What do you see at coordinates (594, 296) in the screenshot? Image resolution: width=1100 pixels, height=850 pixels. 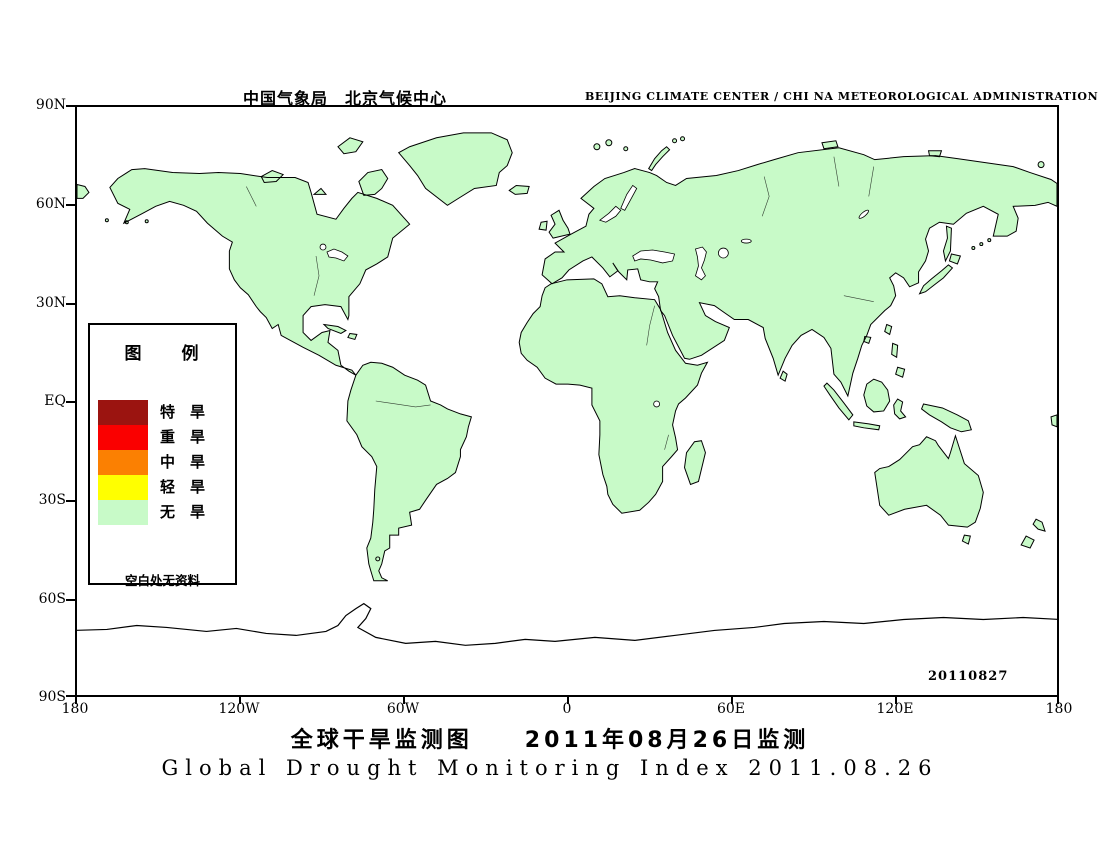 I see `lakes-and-seas` at bounding box center [594, 296].